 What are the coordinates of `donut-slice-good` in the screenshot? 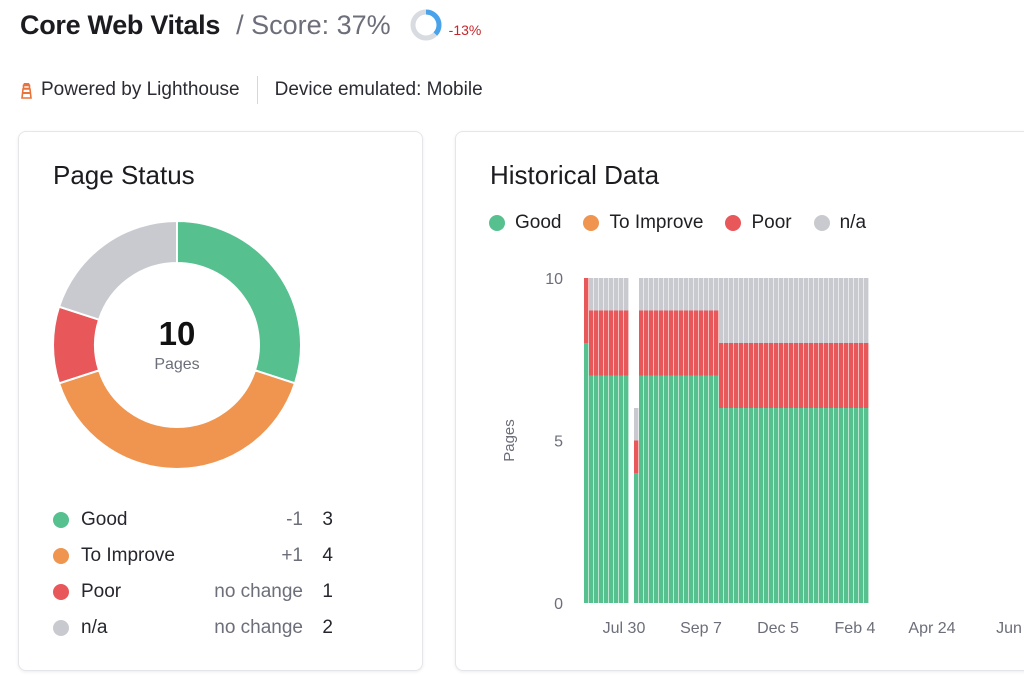 It's located at (239, 302).